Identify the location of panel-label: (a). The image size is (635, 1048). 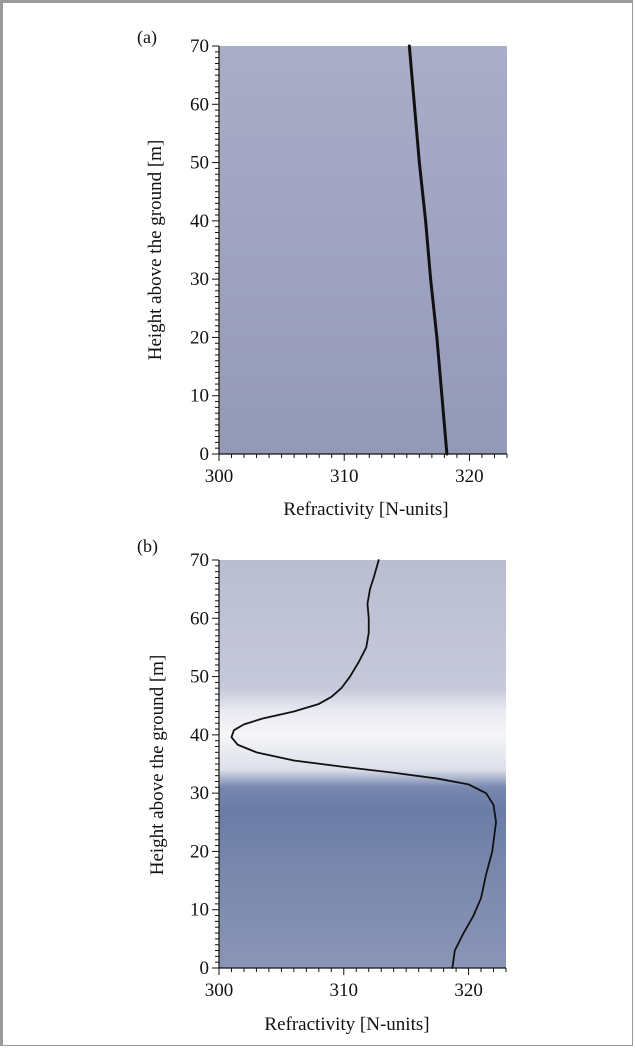
(147, 37).